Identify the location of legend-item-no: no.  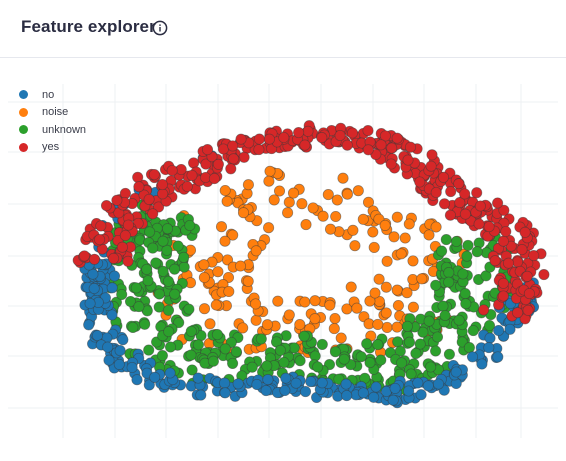
(52, 95).